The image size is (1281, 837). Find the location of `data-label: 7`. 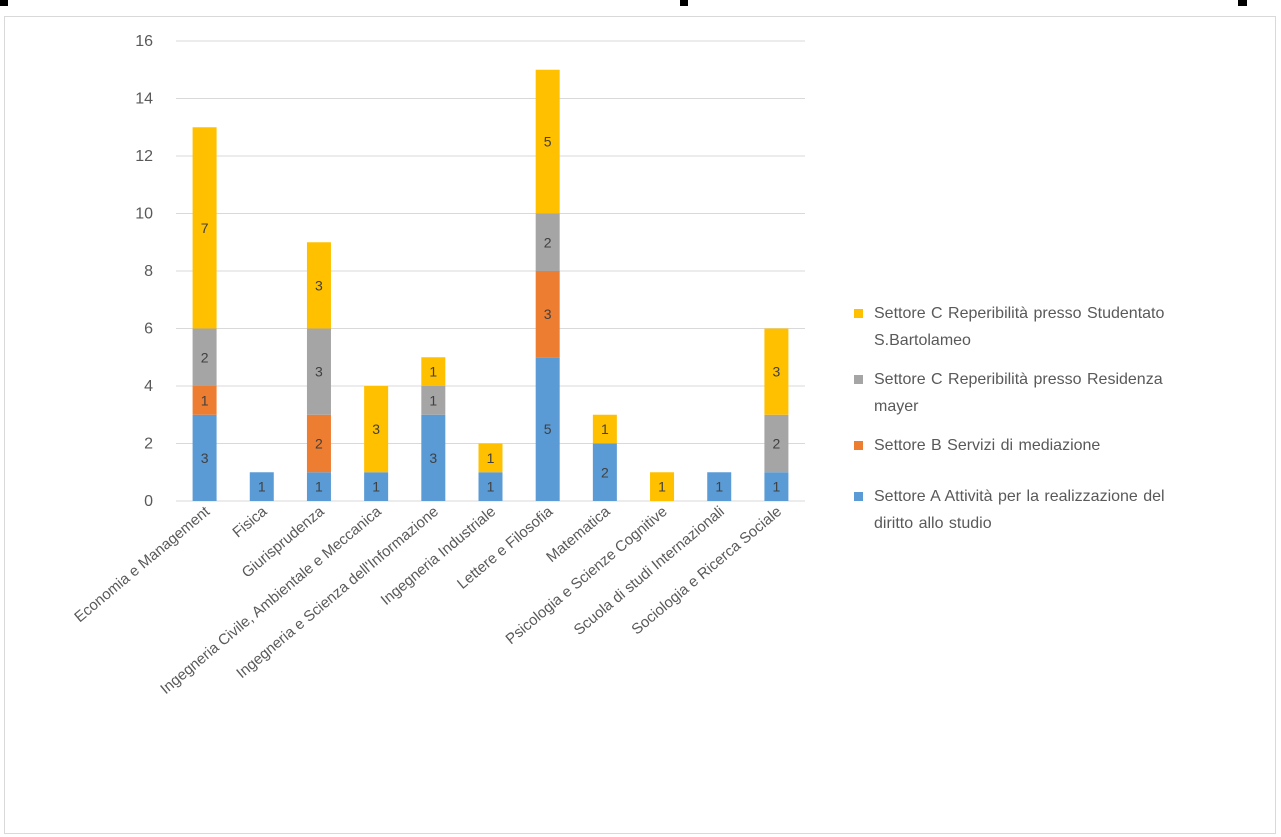

data-label: 7 is located at coordinates (205, 228).